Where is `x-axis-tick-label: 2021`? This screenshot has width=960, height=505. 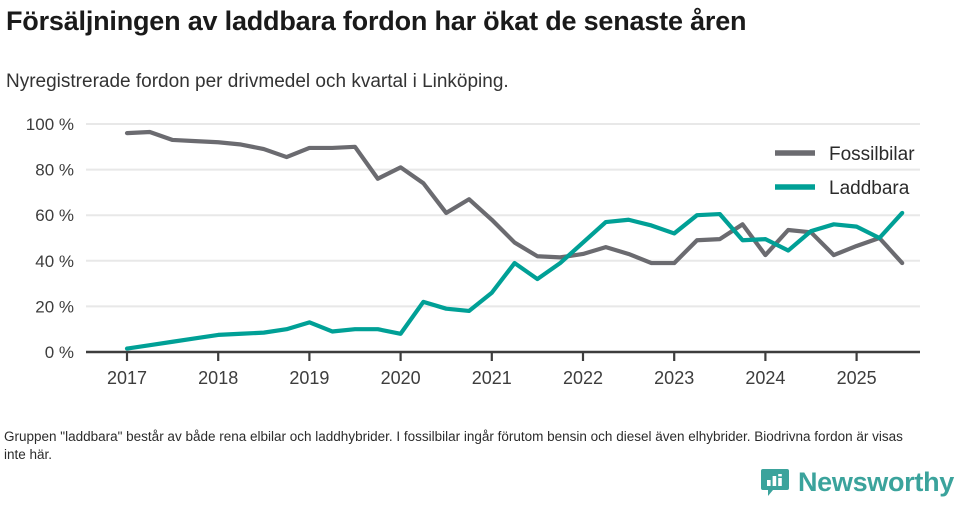
x-axis-tick-label: 2021 is located at coordinates (492, 378).